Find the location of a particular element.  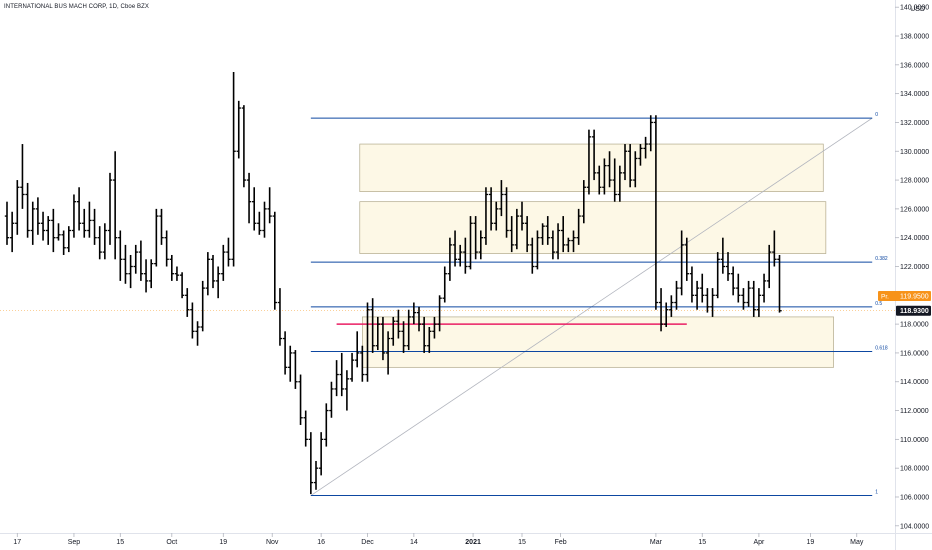

fib-level-label: 0 is located at coordinates (876, 115).